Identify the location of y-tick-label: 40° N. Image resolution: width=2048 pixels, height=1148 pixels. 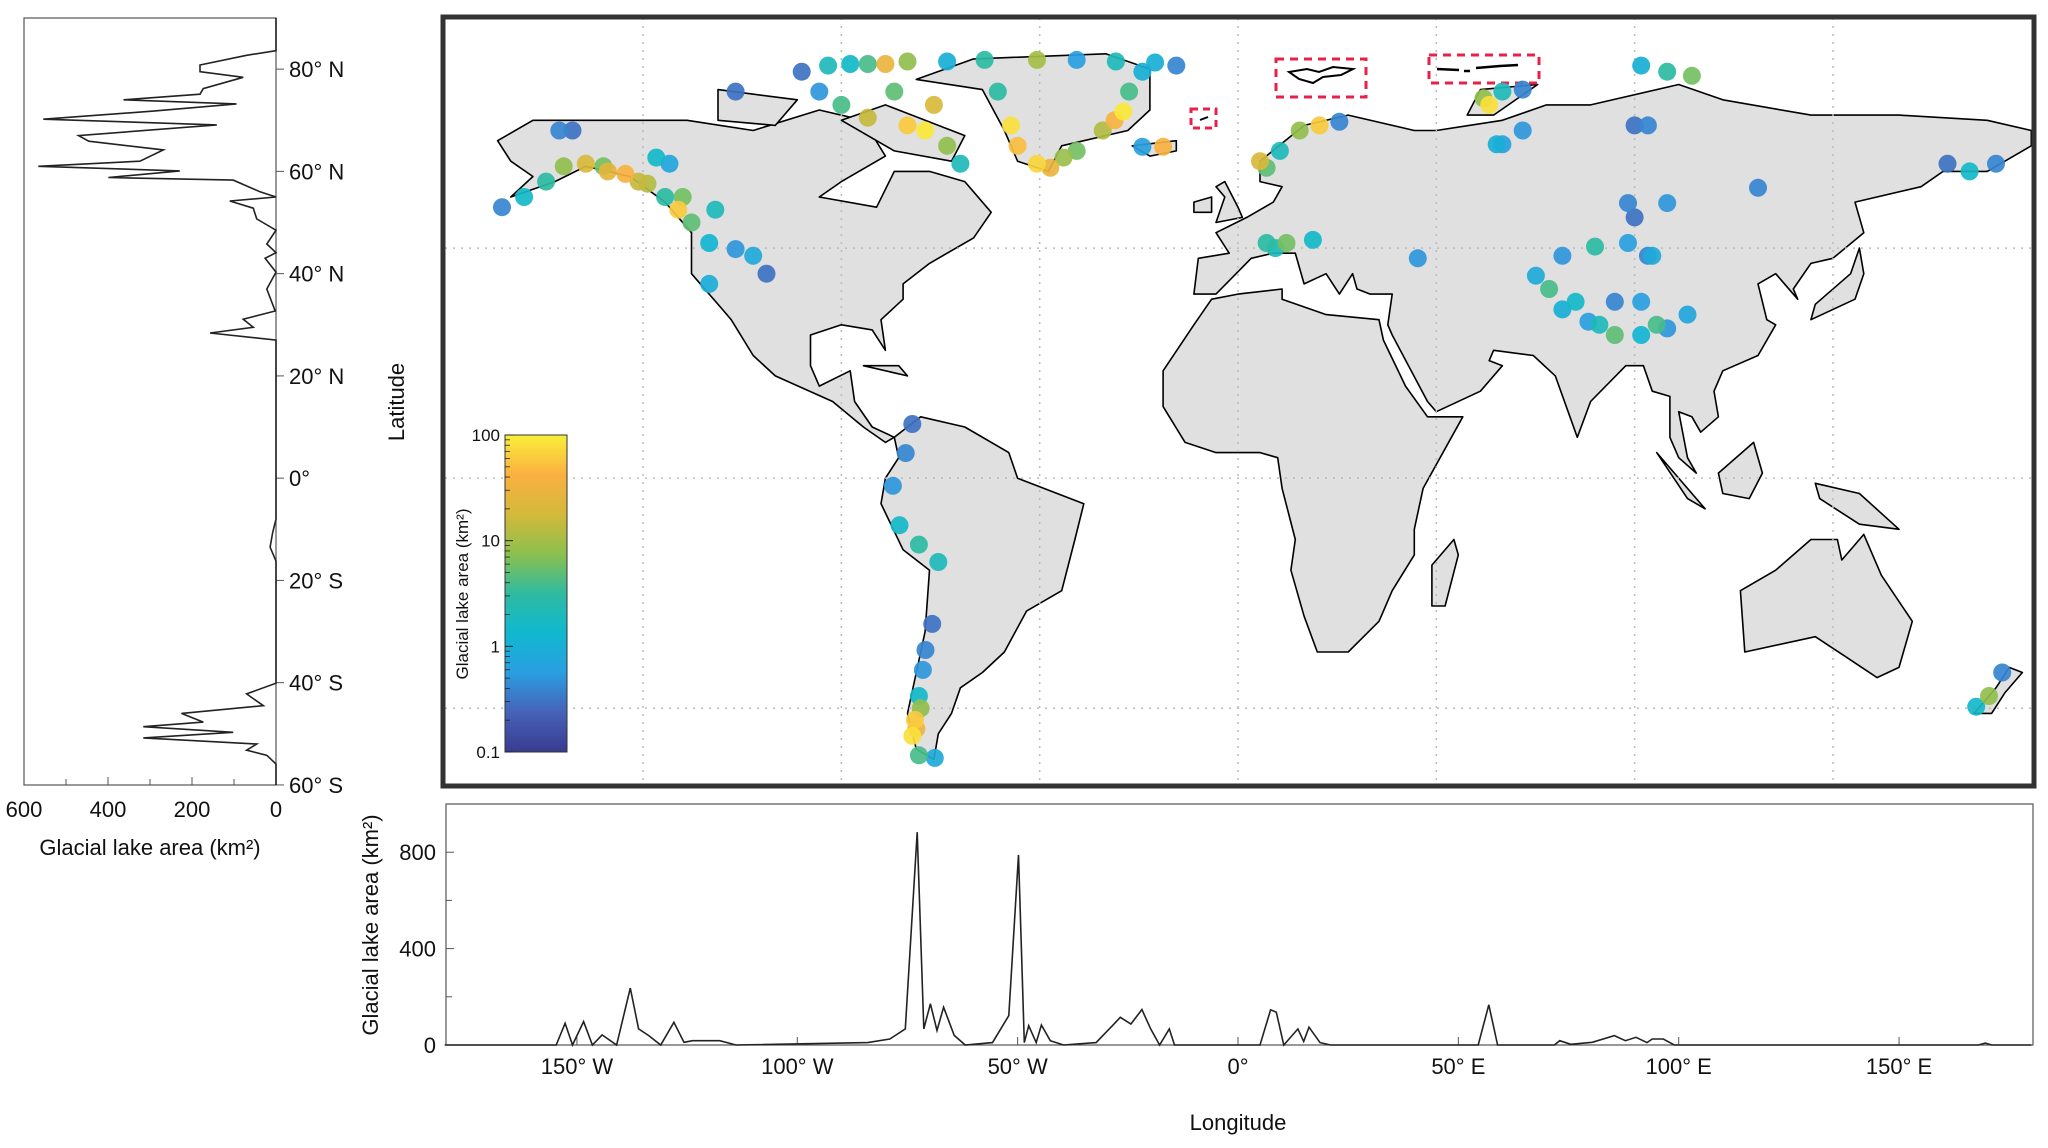
(316, 274).